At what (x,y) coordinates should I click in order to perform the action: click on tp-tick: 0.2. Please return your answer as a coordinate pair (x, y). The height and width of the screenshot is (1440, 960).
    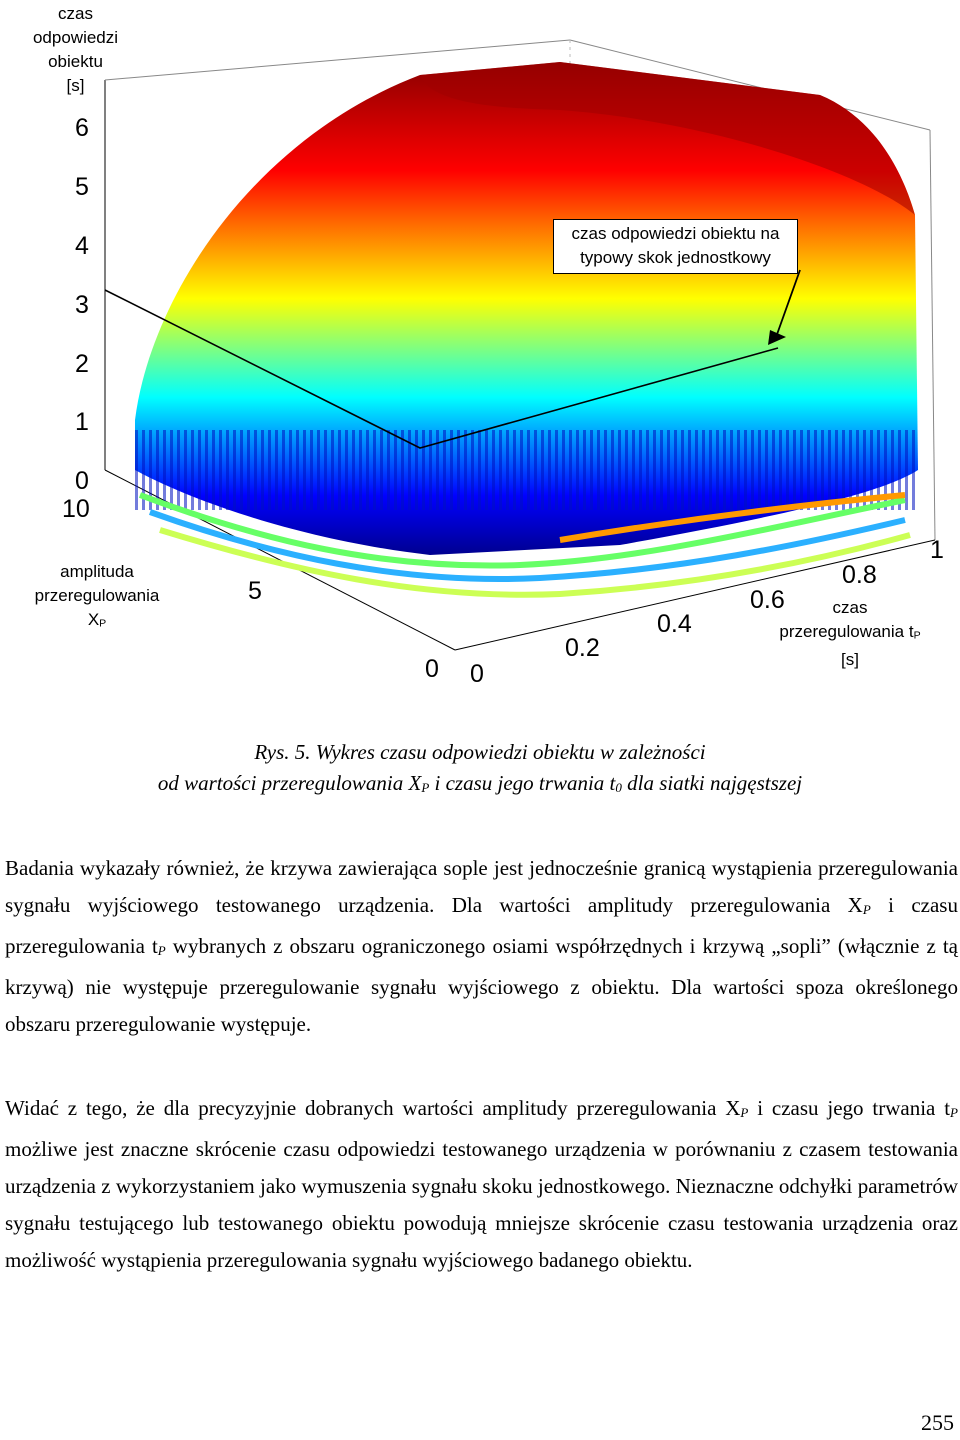
    Looking at the image, I should click on (582, 648).